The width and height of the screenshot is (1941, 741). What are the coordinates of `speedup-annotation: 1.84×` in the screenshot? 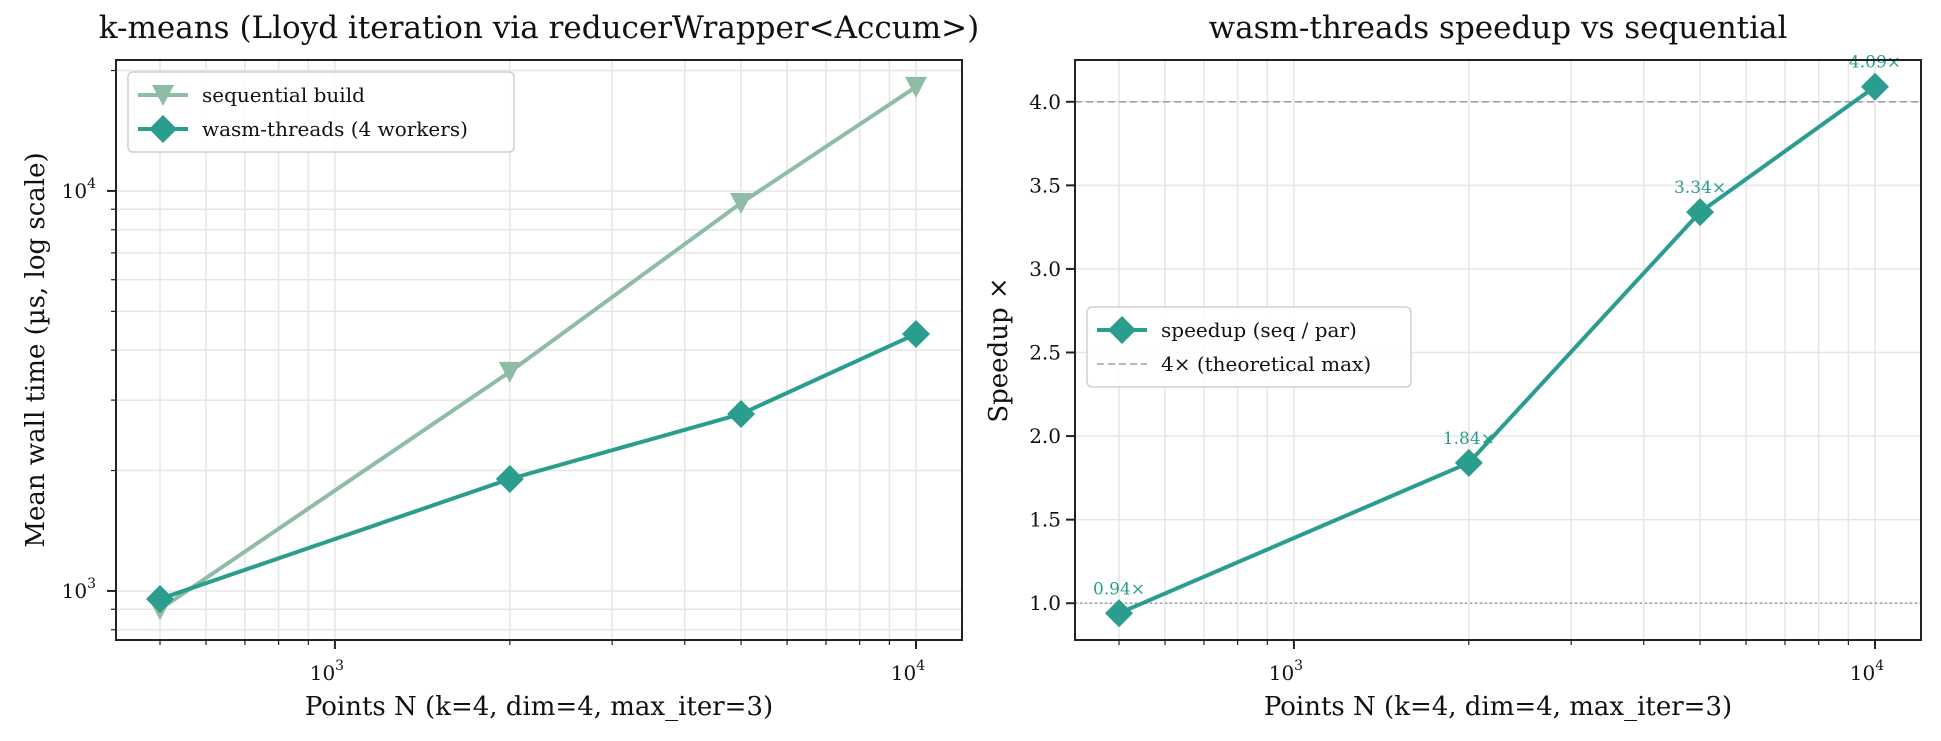 It's located at (1469, 439).